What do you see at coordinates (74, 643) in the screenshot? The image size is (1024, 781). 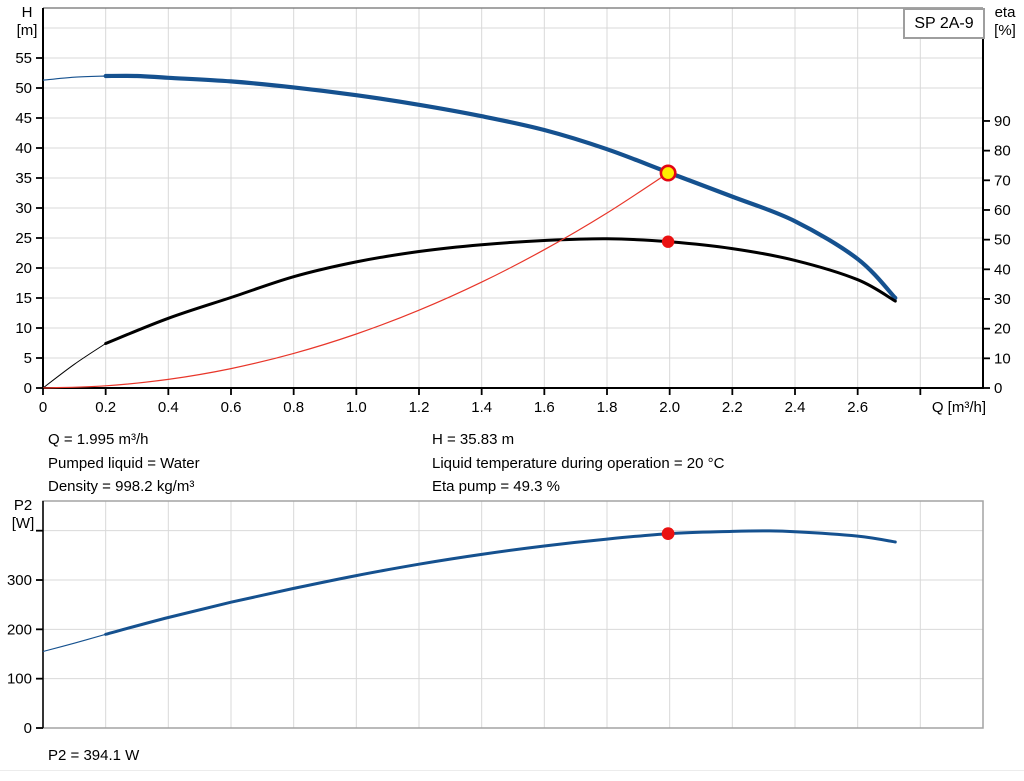 I see `power-curve-thin` at bounding box center [74, 643].